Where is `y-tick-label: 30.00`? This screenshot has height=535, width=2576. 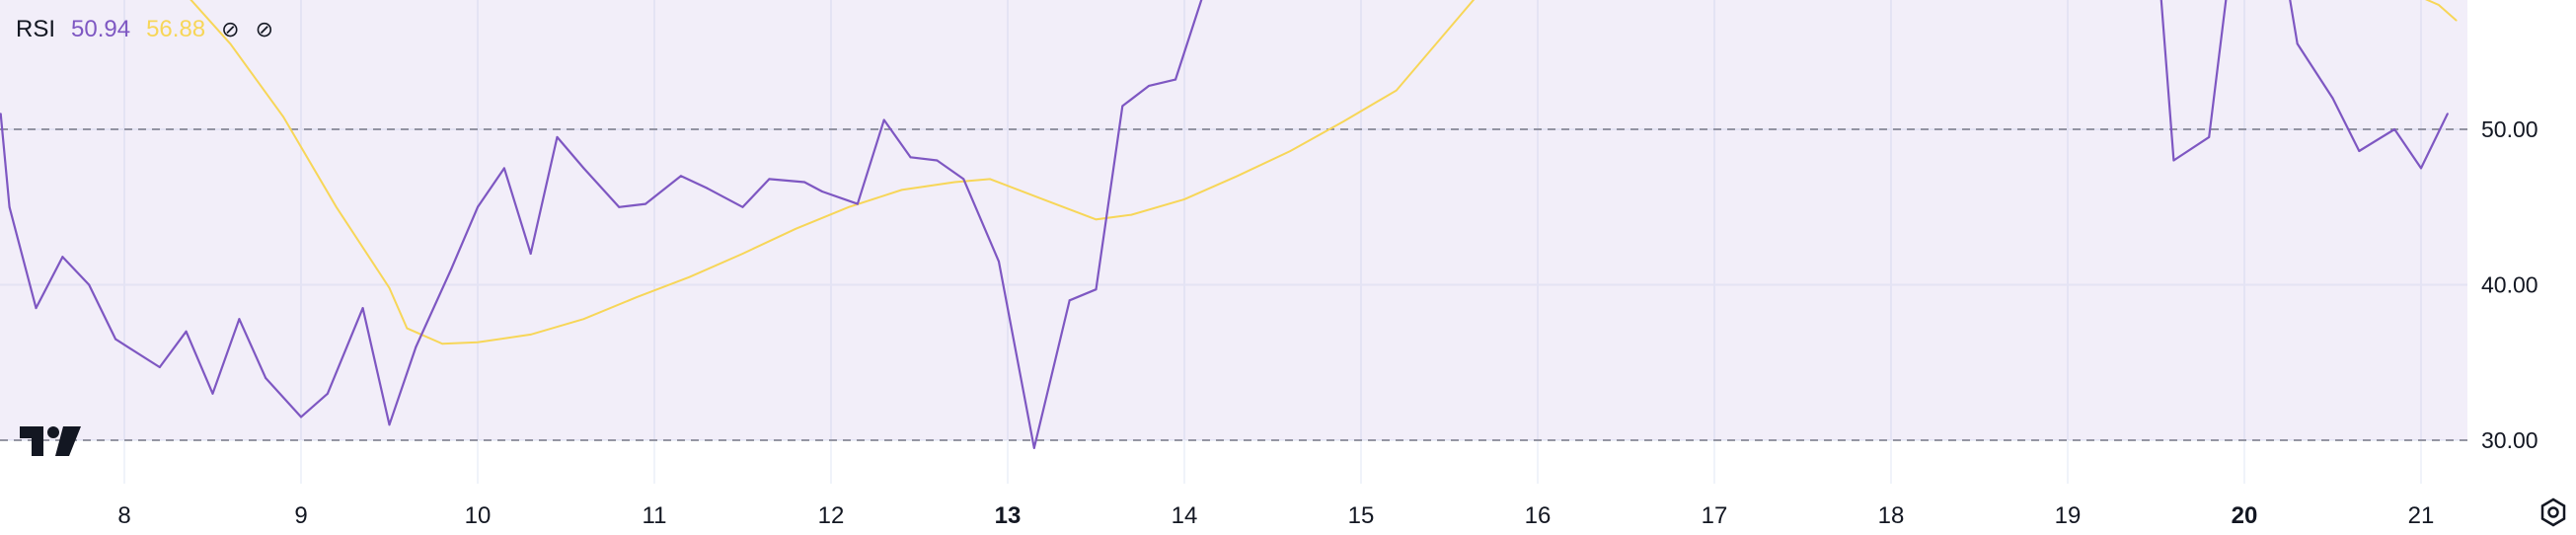 y-tick-label: 30.00 is located at coordinates (2509, 440).